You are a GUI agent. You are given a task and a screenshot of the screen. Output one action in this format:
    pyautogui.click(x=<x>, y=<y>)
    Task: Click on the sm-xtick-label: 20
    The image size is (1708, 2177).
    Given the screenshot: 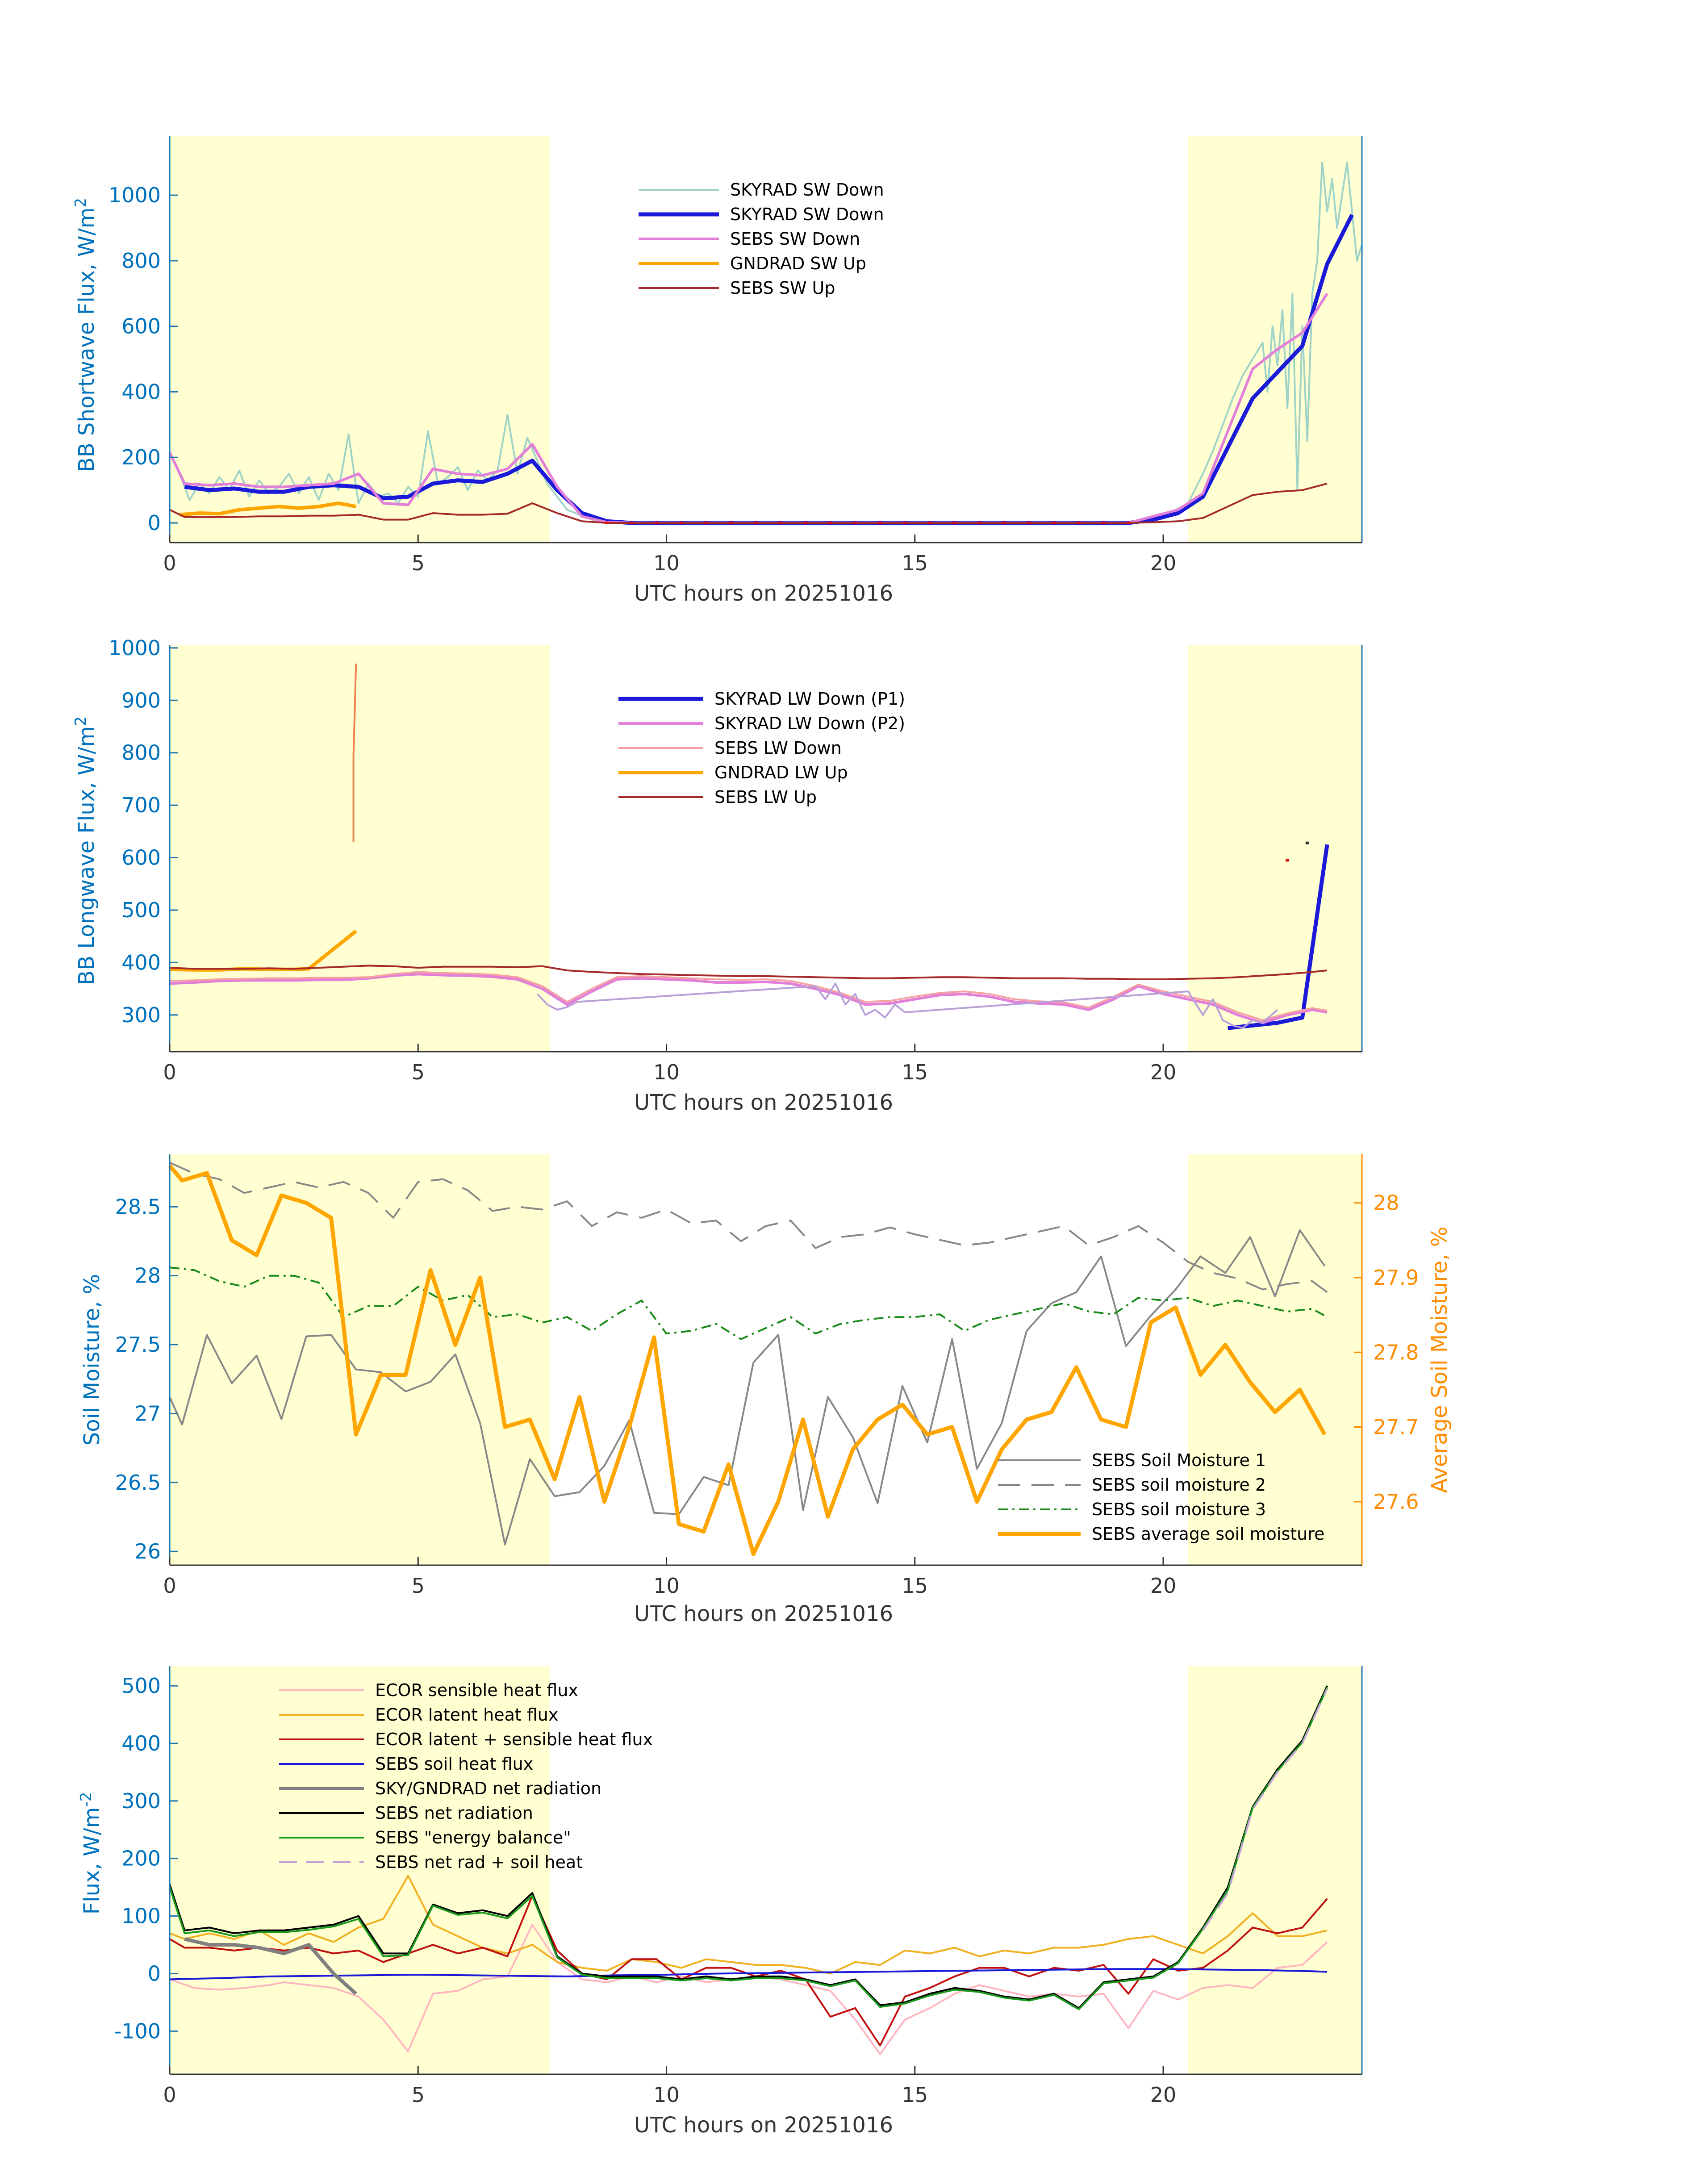 What is the action you would take?
    pyautogui.click(x=1163, y=1586)
    